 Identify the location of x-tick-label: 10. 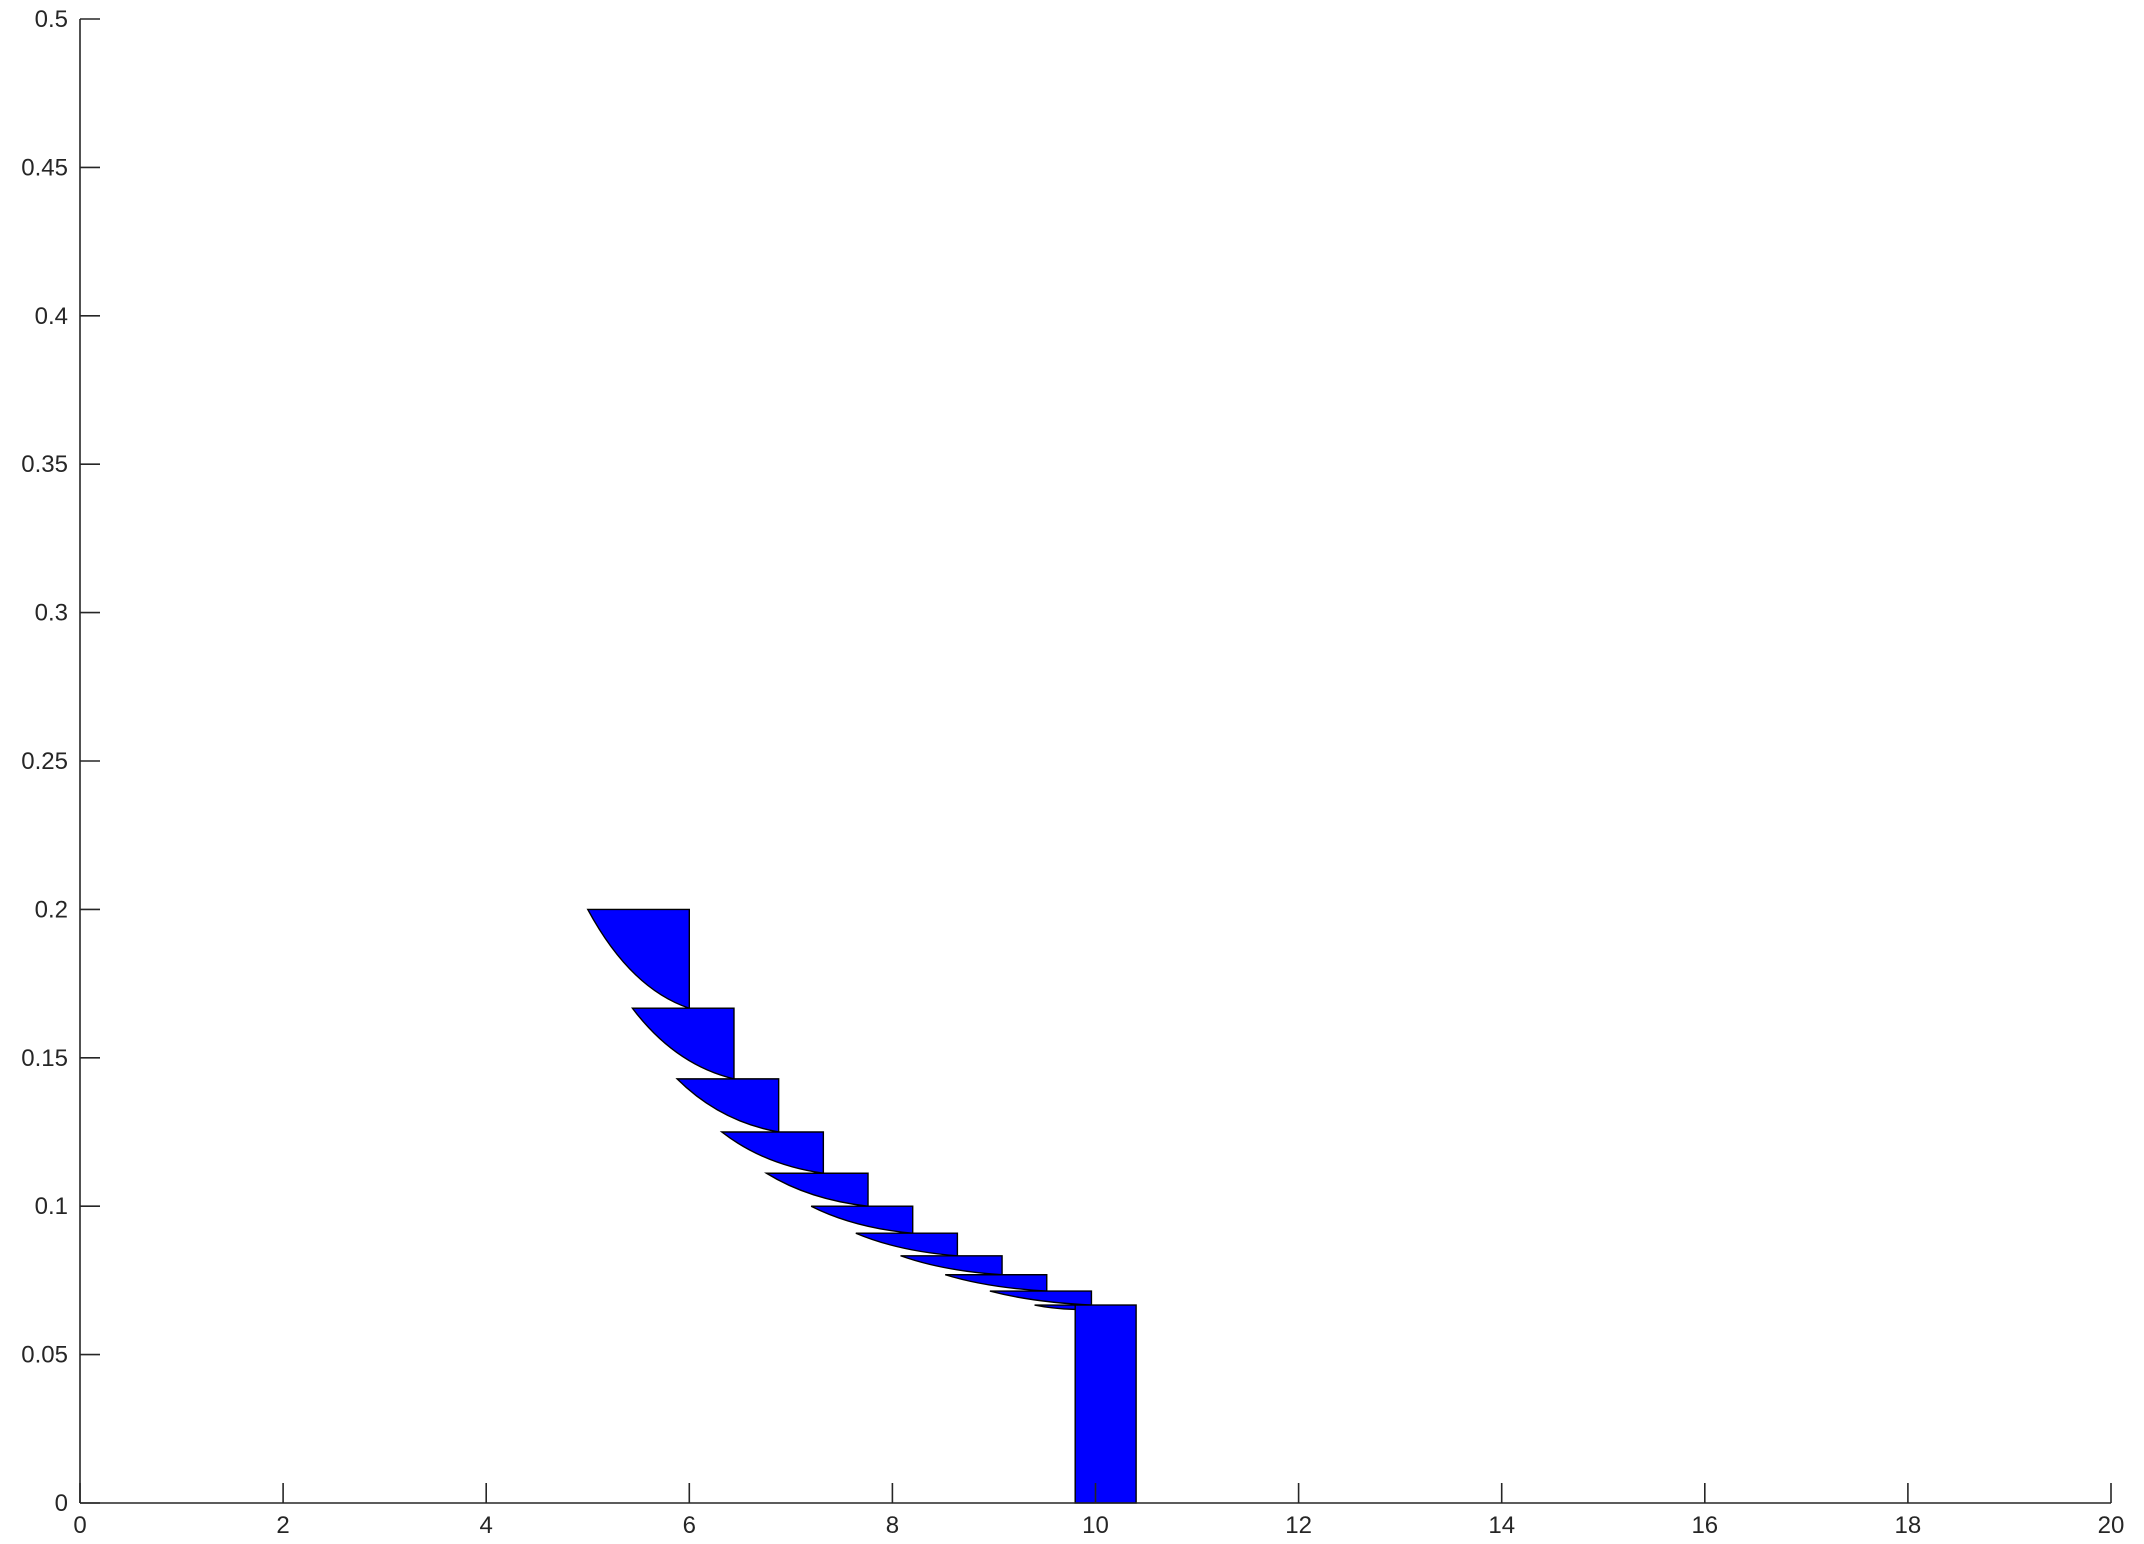
(1095, 1525).